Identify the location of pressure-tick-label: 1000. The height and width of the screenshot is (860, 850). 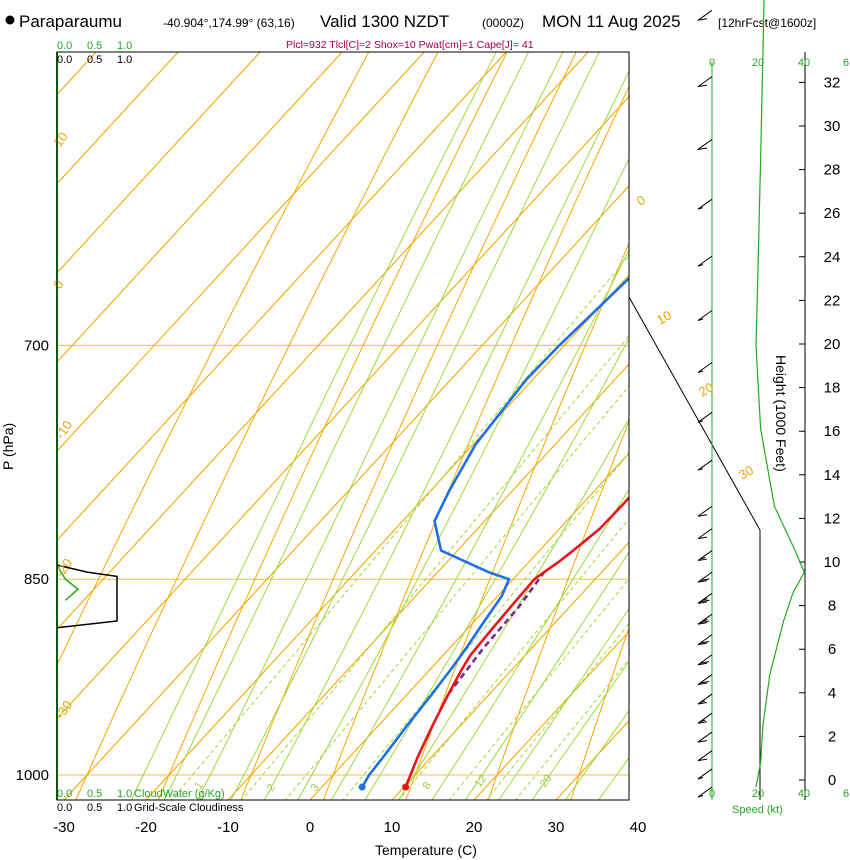
(32, 775).